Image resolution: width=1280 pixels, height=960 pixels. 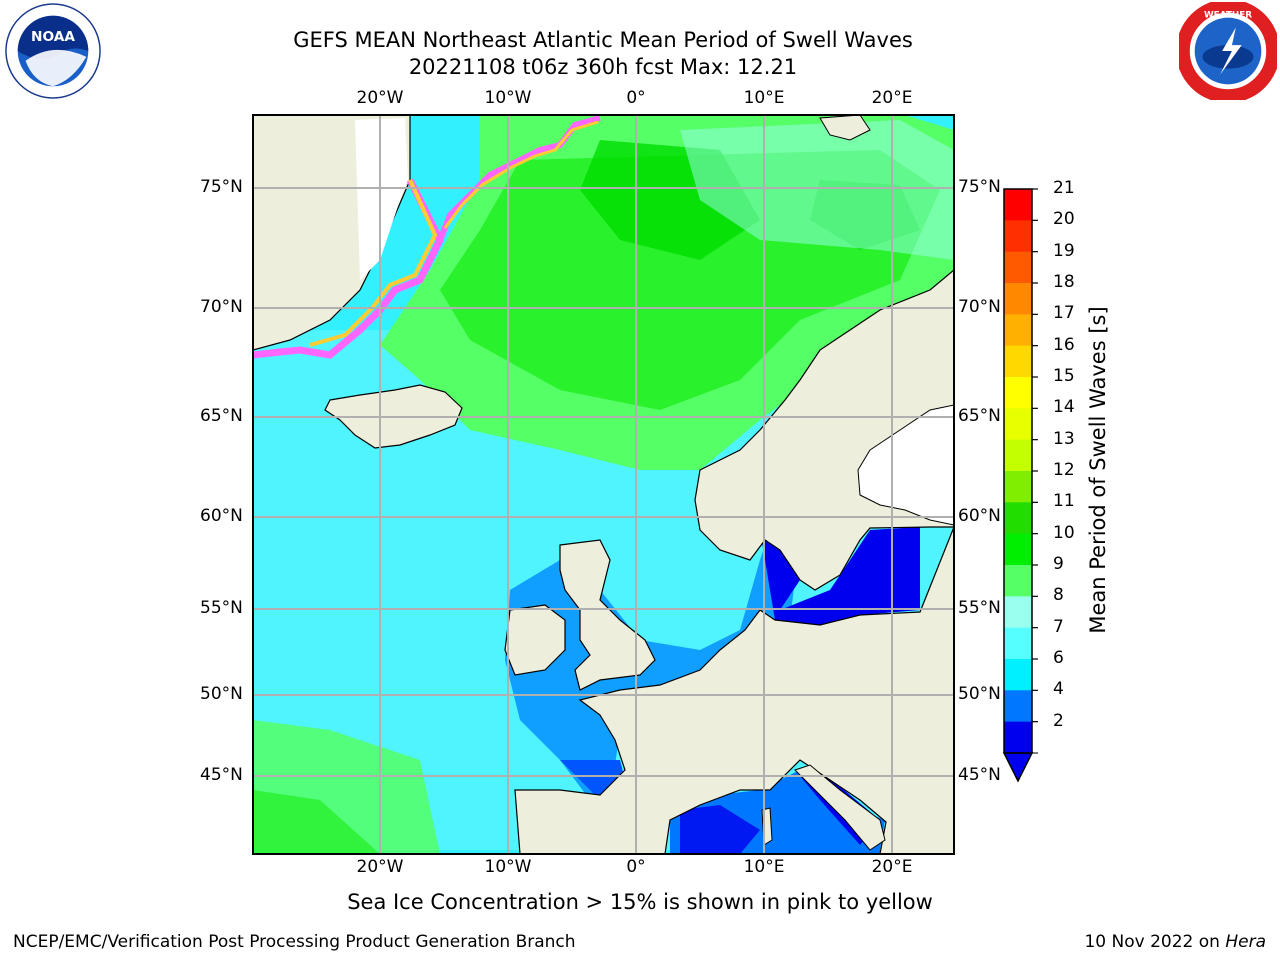 I want to click on lon-label-top: 0°, so click(x=636, y=98).